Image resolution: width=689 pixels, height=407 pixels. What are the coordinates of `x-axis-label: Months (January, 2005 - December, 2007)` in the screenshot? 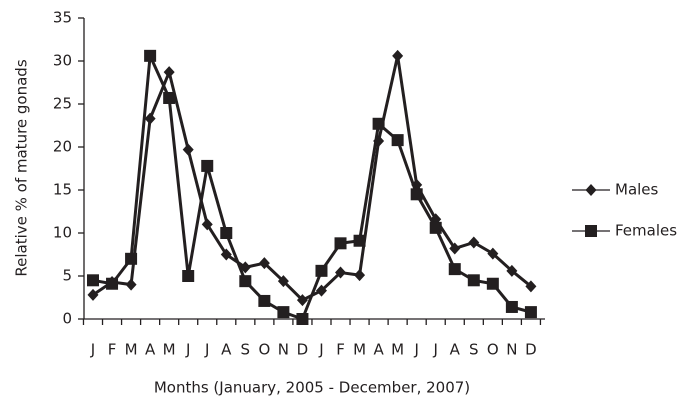 It's located at (312, 388).